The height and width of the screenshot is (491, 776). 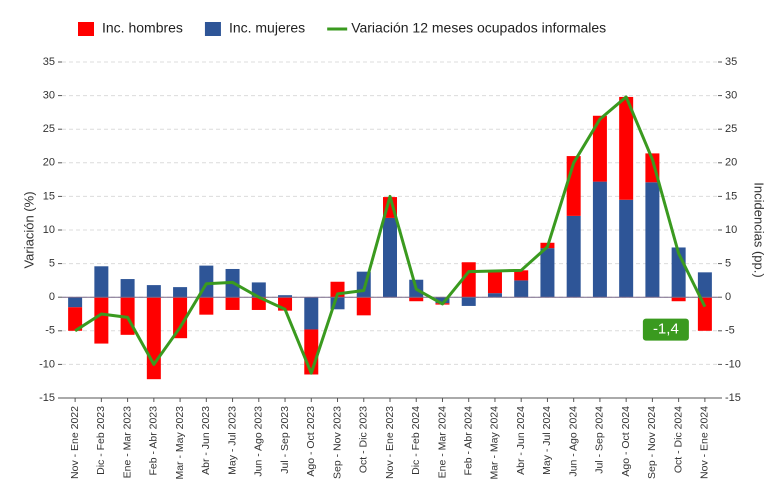 I want to click on y2-tick-label: 0, so click(x=728, y=297).